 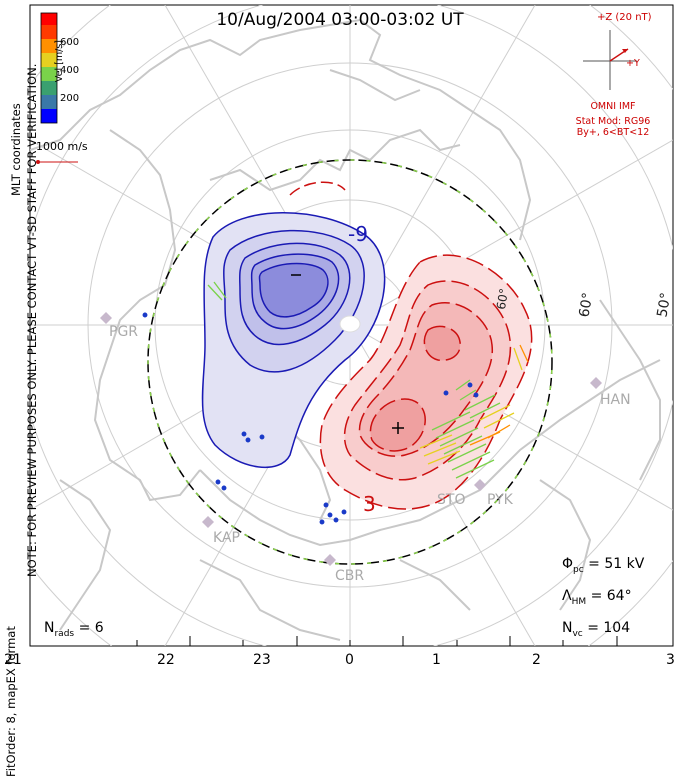 I want to click on mlt-axis-ticks, so click(x=323, y=641).